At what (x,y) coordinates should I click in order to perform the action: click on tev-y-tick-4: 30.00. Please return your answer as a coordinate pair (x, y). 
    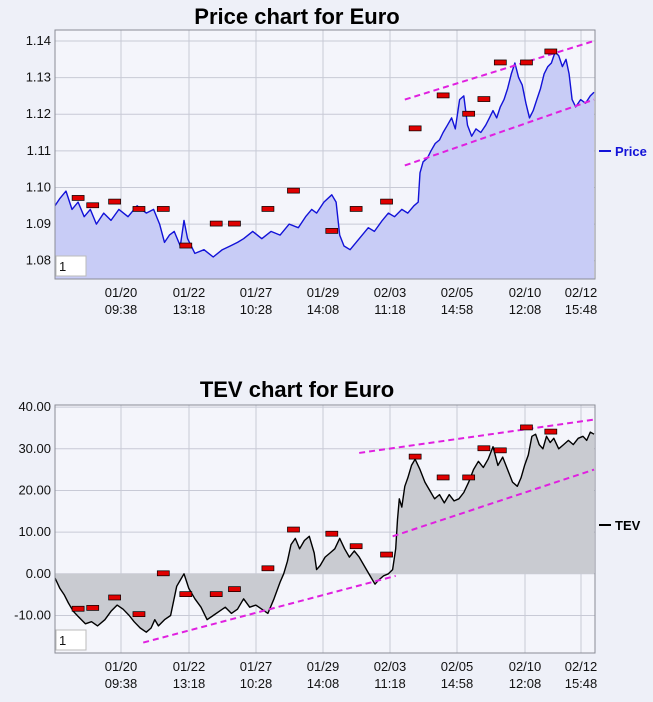
    Looking at the image, I should click on (34, 448).